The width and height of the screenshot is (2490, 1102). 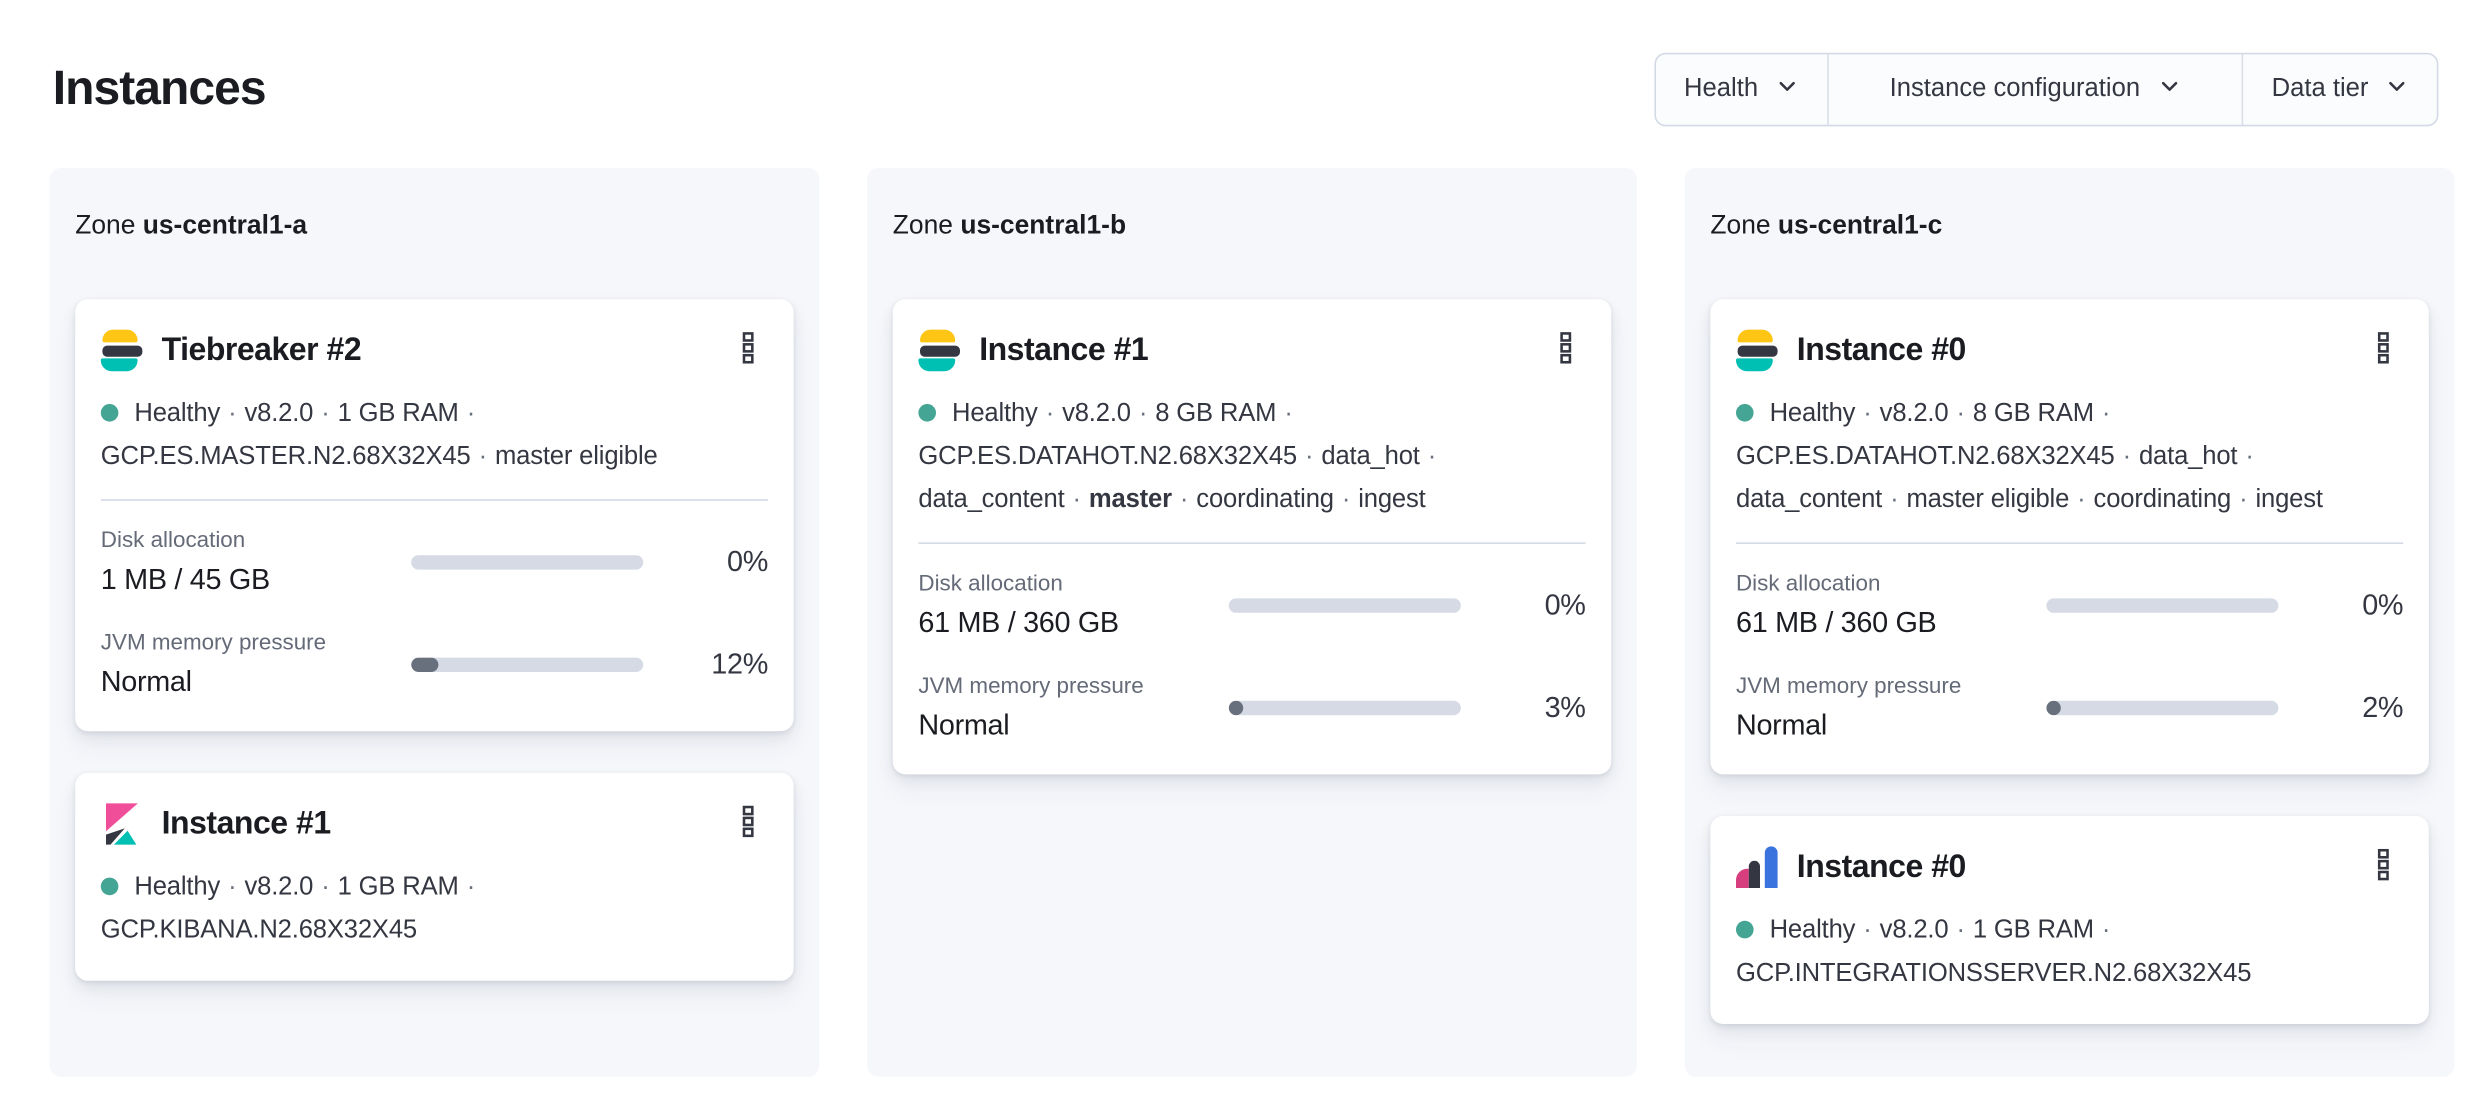 I want to click on metric-value: 1 MB / 45 GB, so click(x=185, y=579).